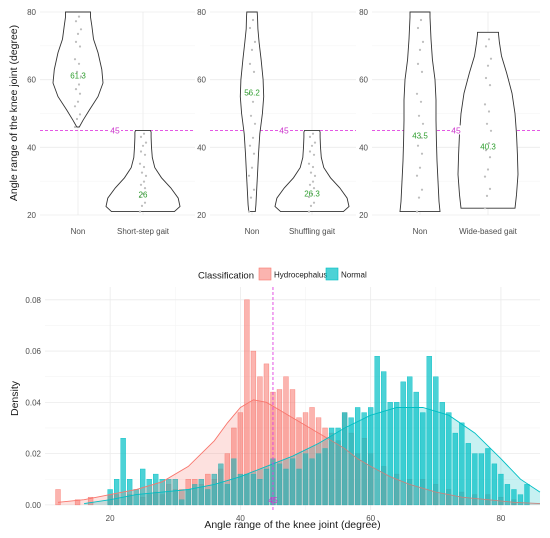 The height and width of the screenshot is (538, 550). I want to click on x-category-label: Non, so click(252, 231).